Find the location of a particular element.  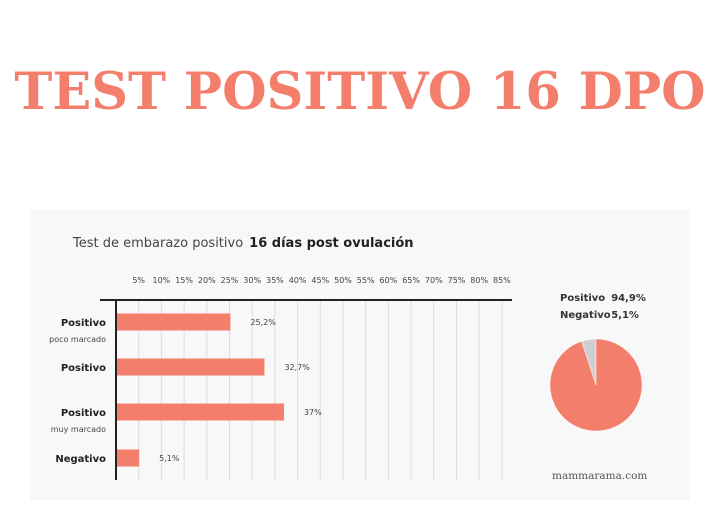

x-tick-label: 50% is located at coordinates (343, 280).